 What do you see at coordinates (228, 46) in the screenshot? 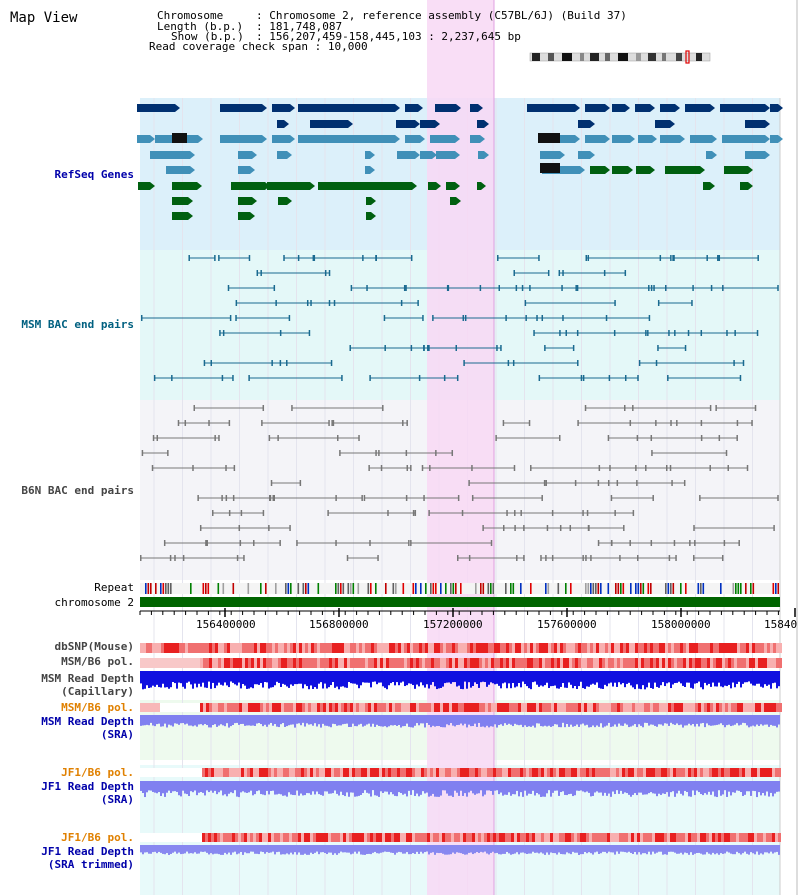
I see `span-key: Read coverage check span` at bounding box center [228, 46].